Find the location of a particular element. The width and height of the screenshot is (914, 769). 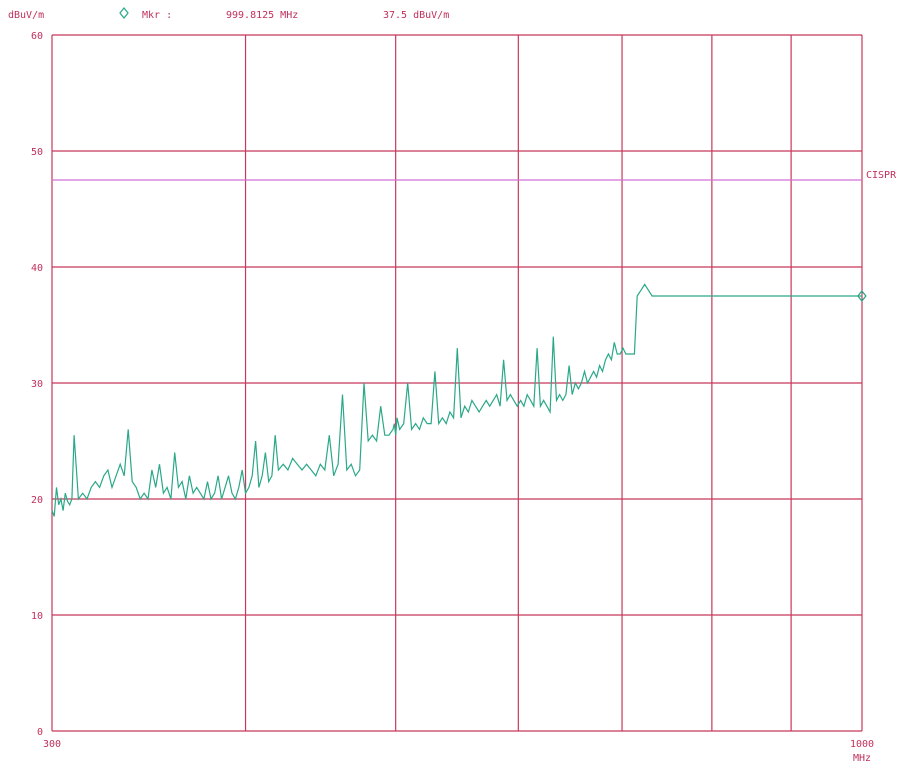

marker-level: 37.5 dBuV/m is located at coordinates (416, 15).